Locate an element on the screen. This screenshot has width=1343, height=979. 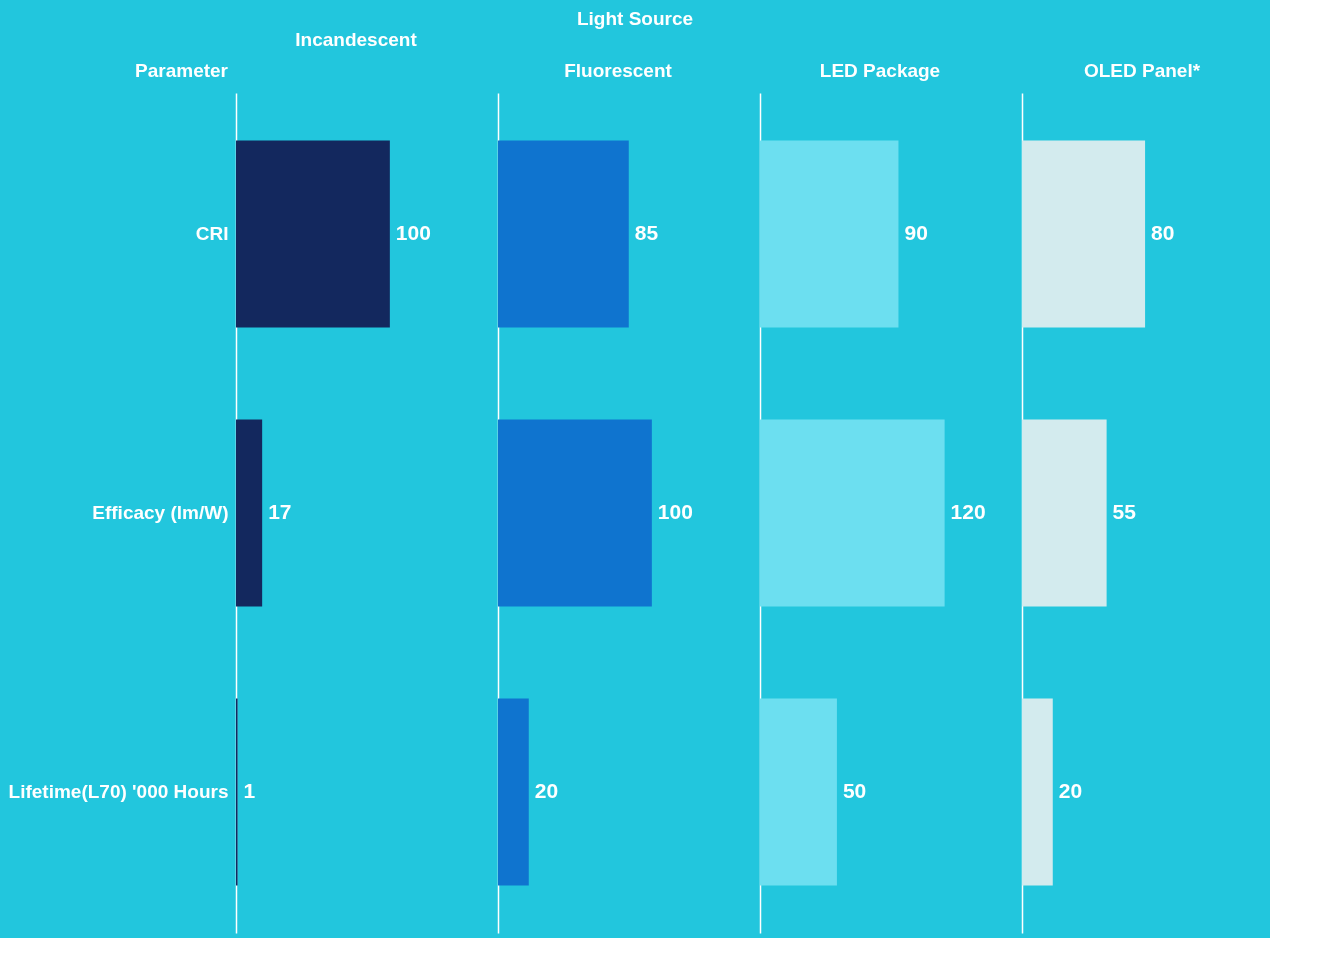
y-tick-label: CRI is located at coordinates (212, 233).